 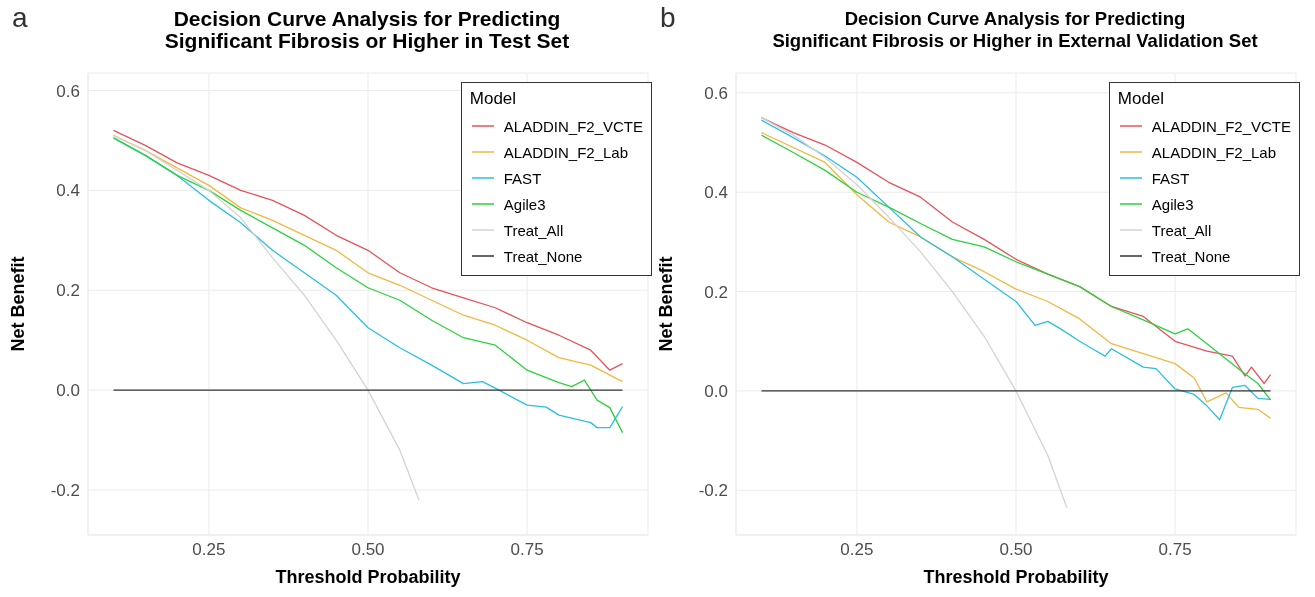 I want to click on line-series, so click(x=266, y=317).